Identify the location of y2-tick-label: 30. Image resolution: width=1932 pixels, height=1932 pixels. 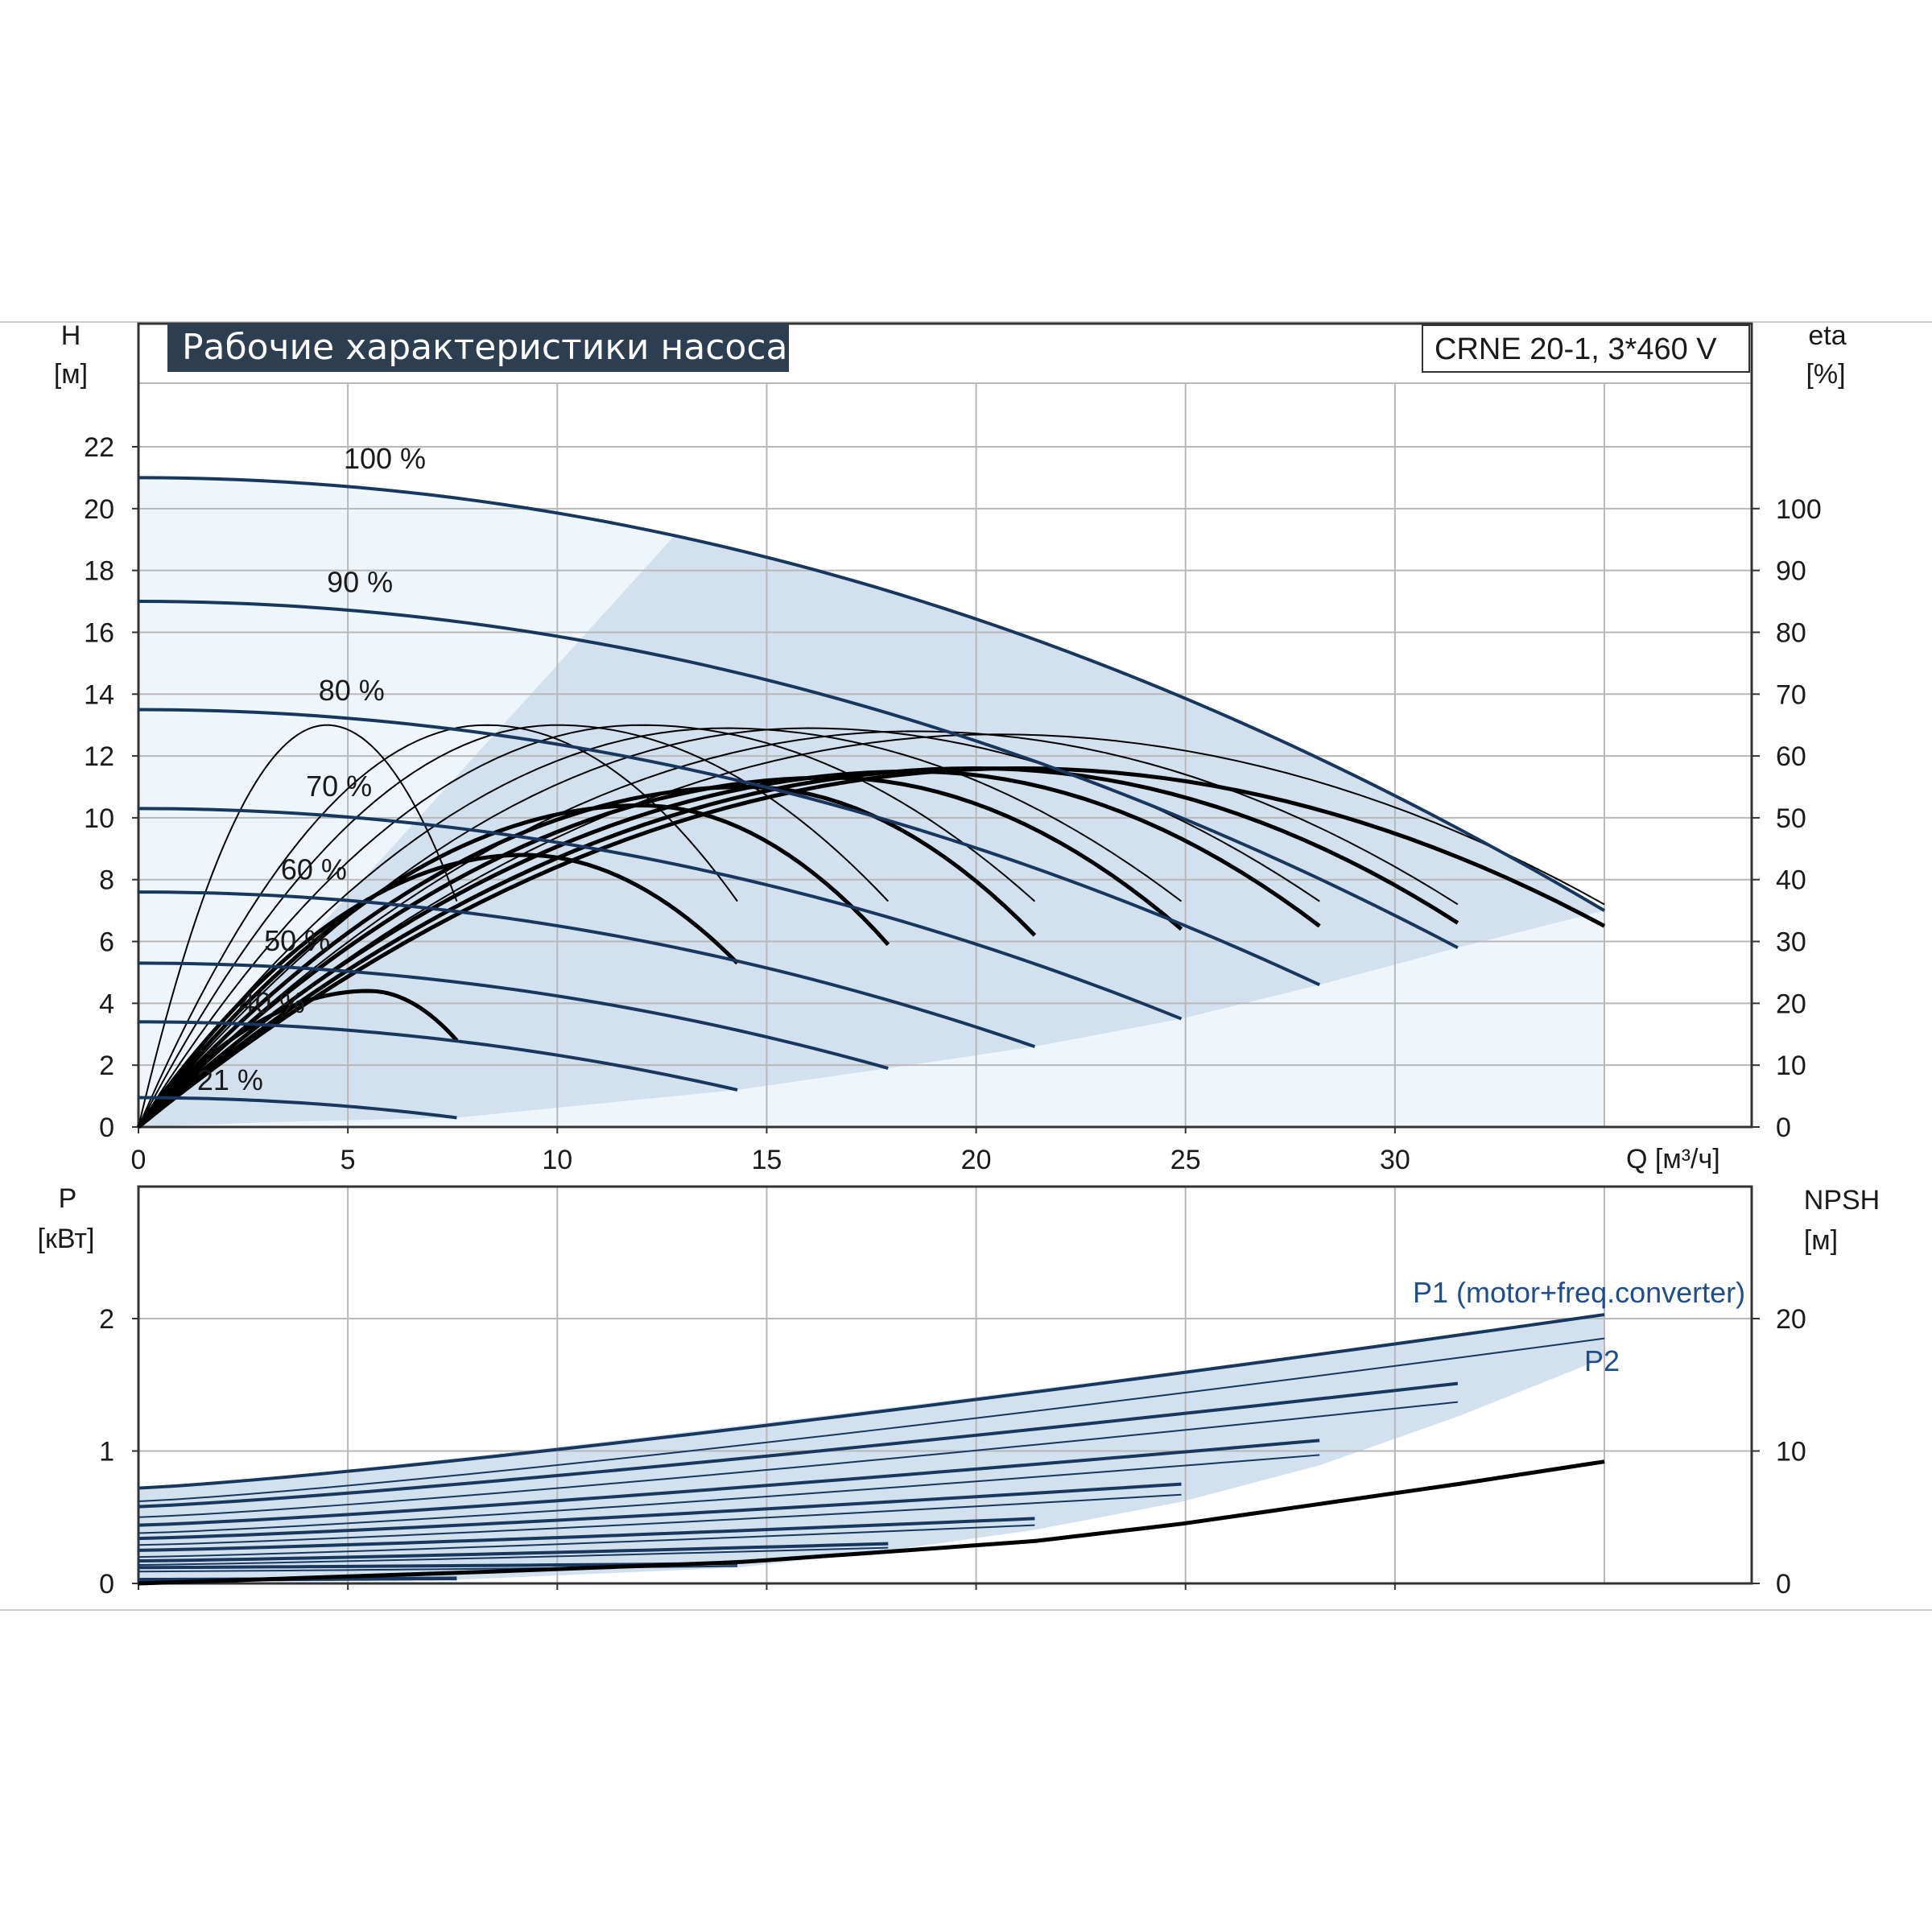
(1791, 942).